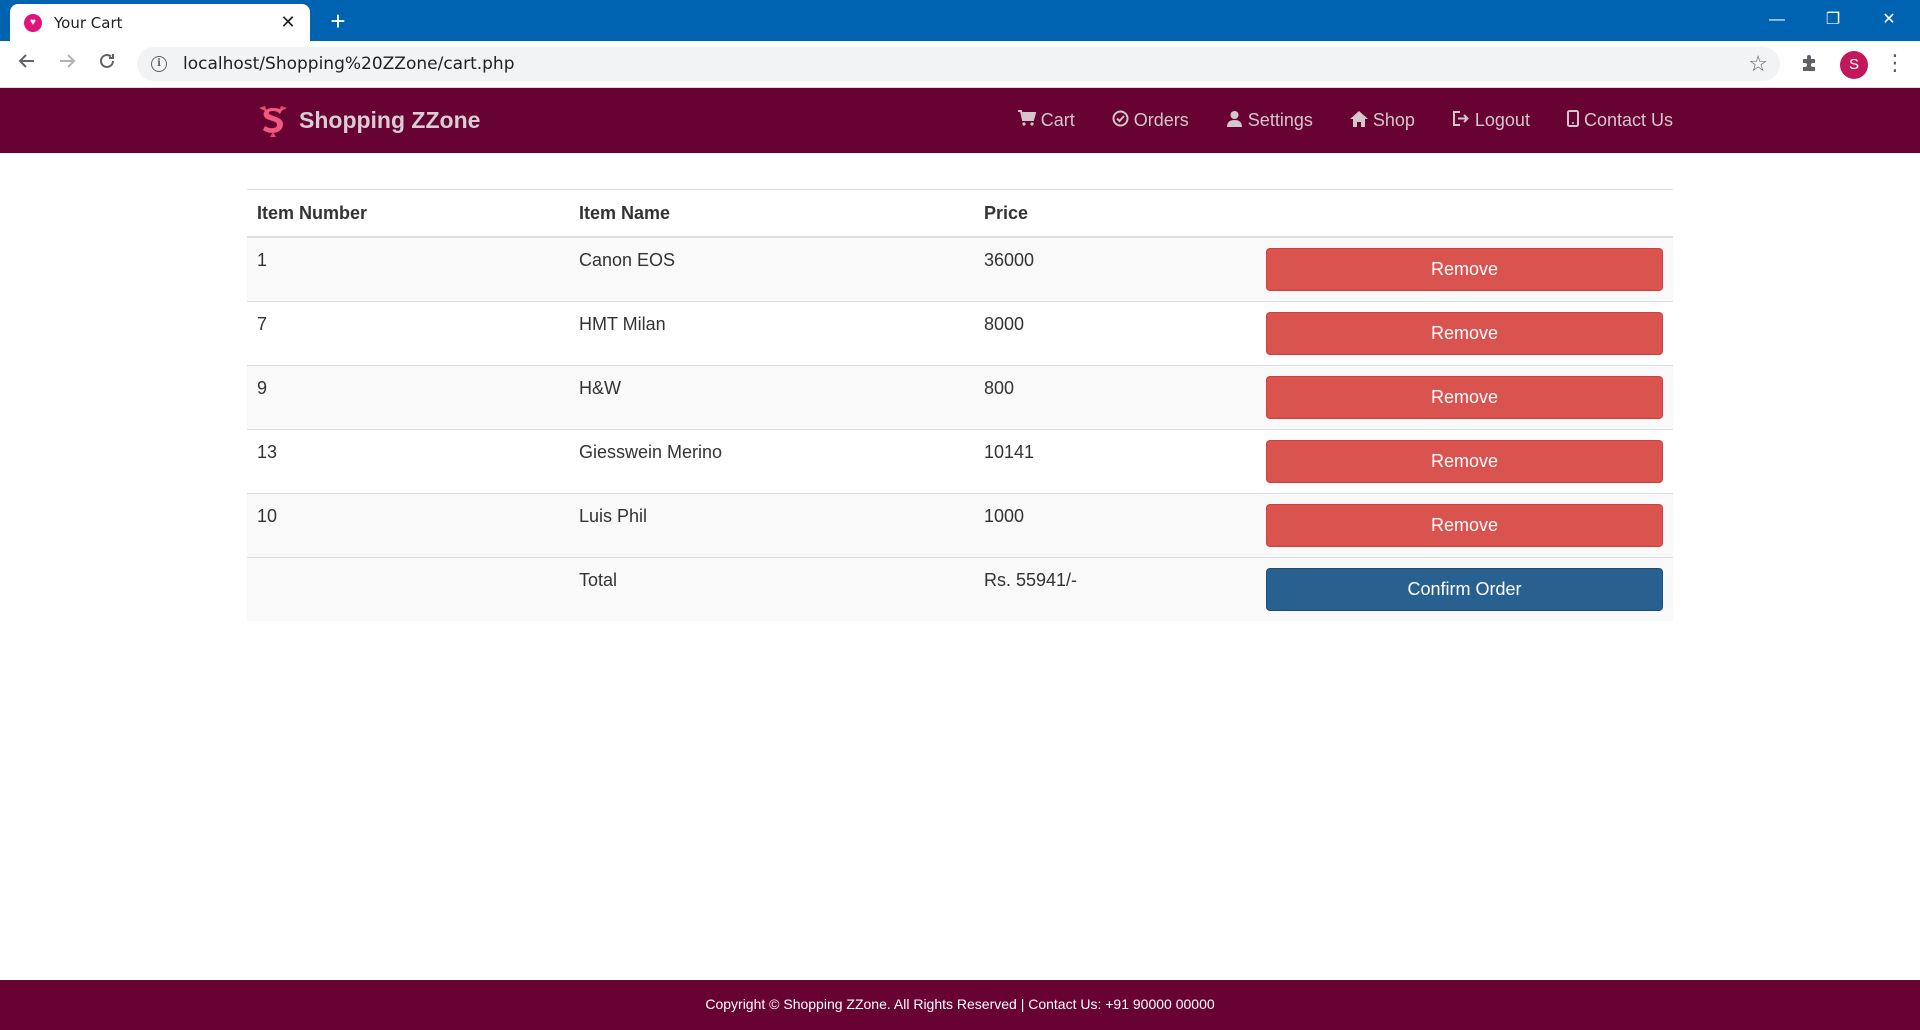 This screenshot has height=1030, width=1920. What do you see at coordinates (1027, 120) in the screenshot?
I see `cart-icon` at bounding box center [1027, 120].